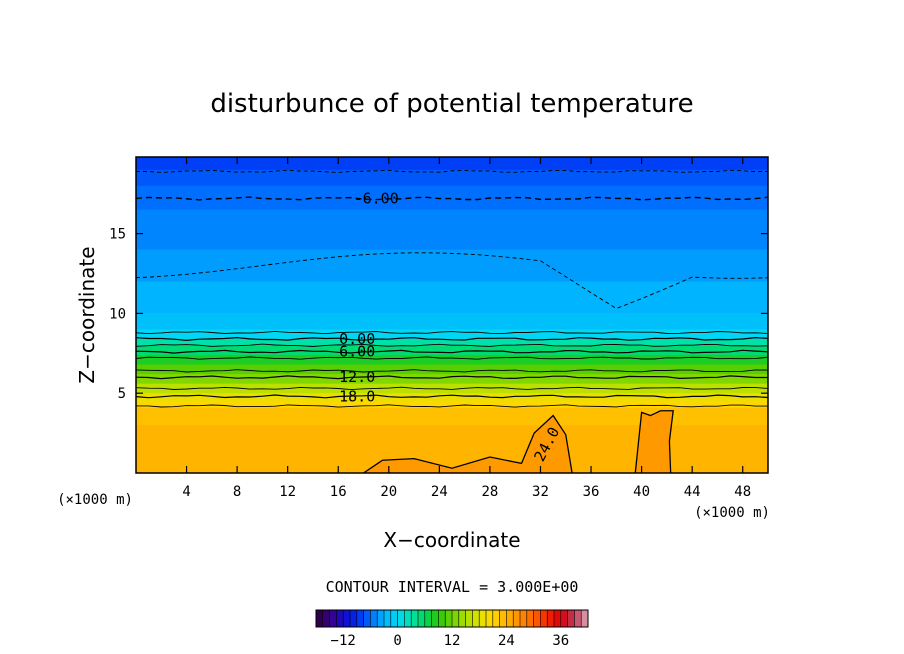 The height and width of the screenshot is (654, 904). Describe the element at coordinates (540, 492) in the screenshot. I see `x-tick-label: 32` at that location.